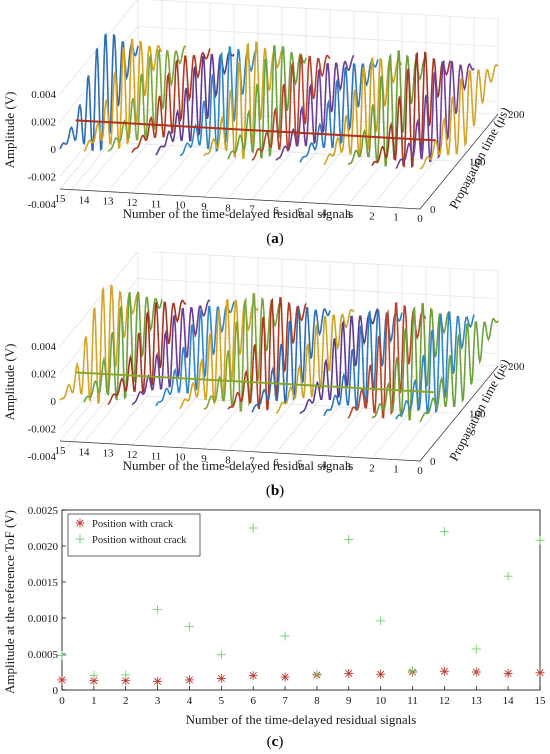 This screenshot has width=550, height=754. Describe the element at coordinates (43, 511) in the screenshot. I see `y-tick-label: 0.0025` at that location.